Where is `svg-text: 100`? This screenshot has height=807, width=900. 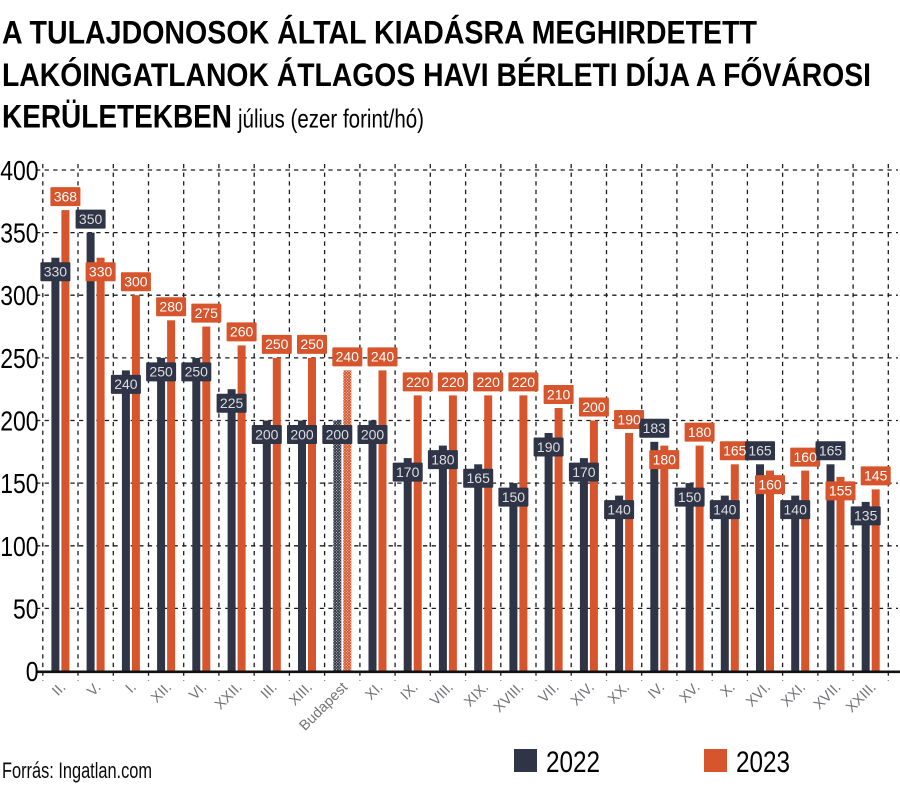
svg-text: 100 is located at coordinates (19, 546).